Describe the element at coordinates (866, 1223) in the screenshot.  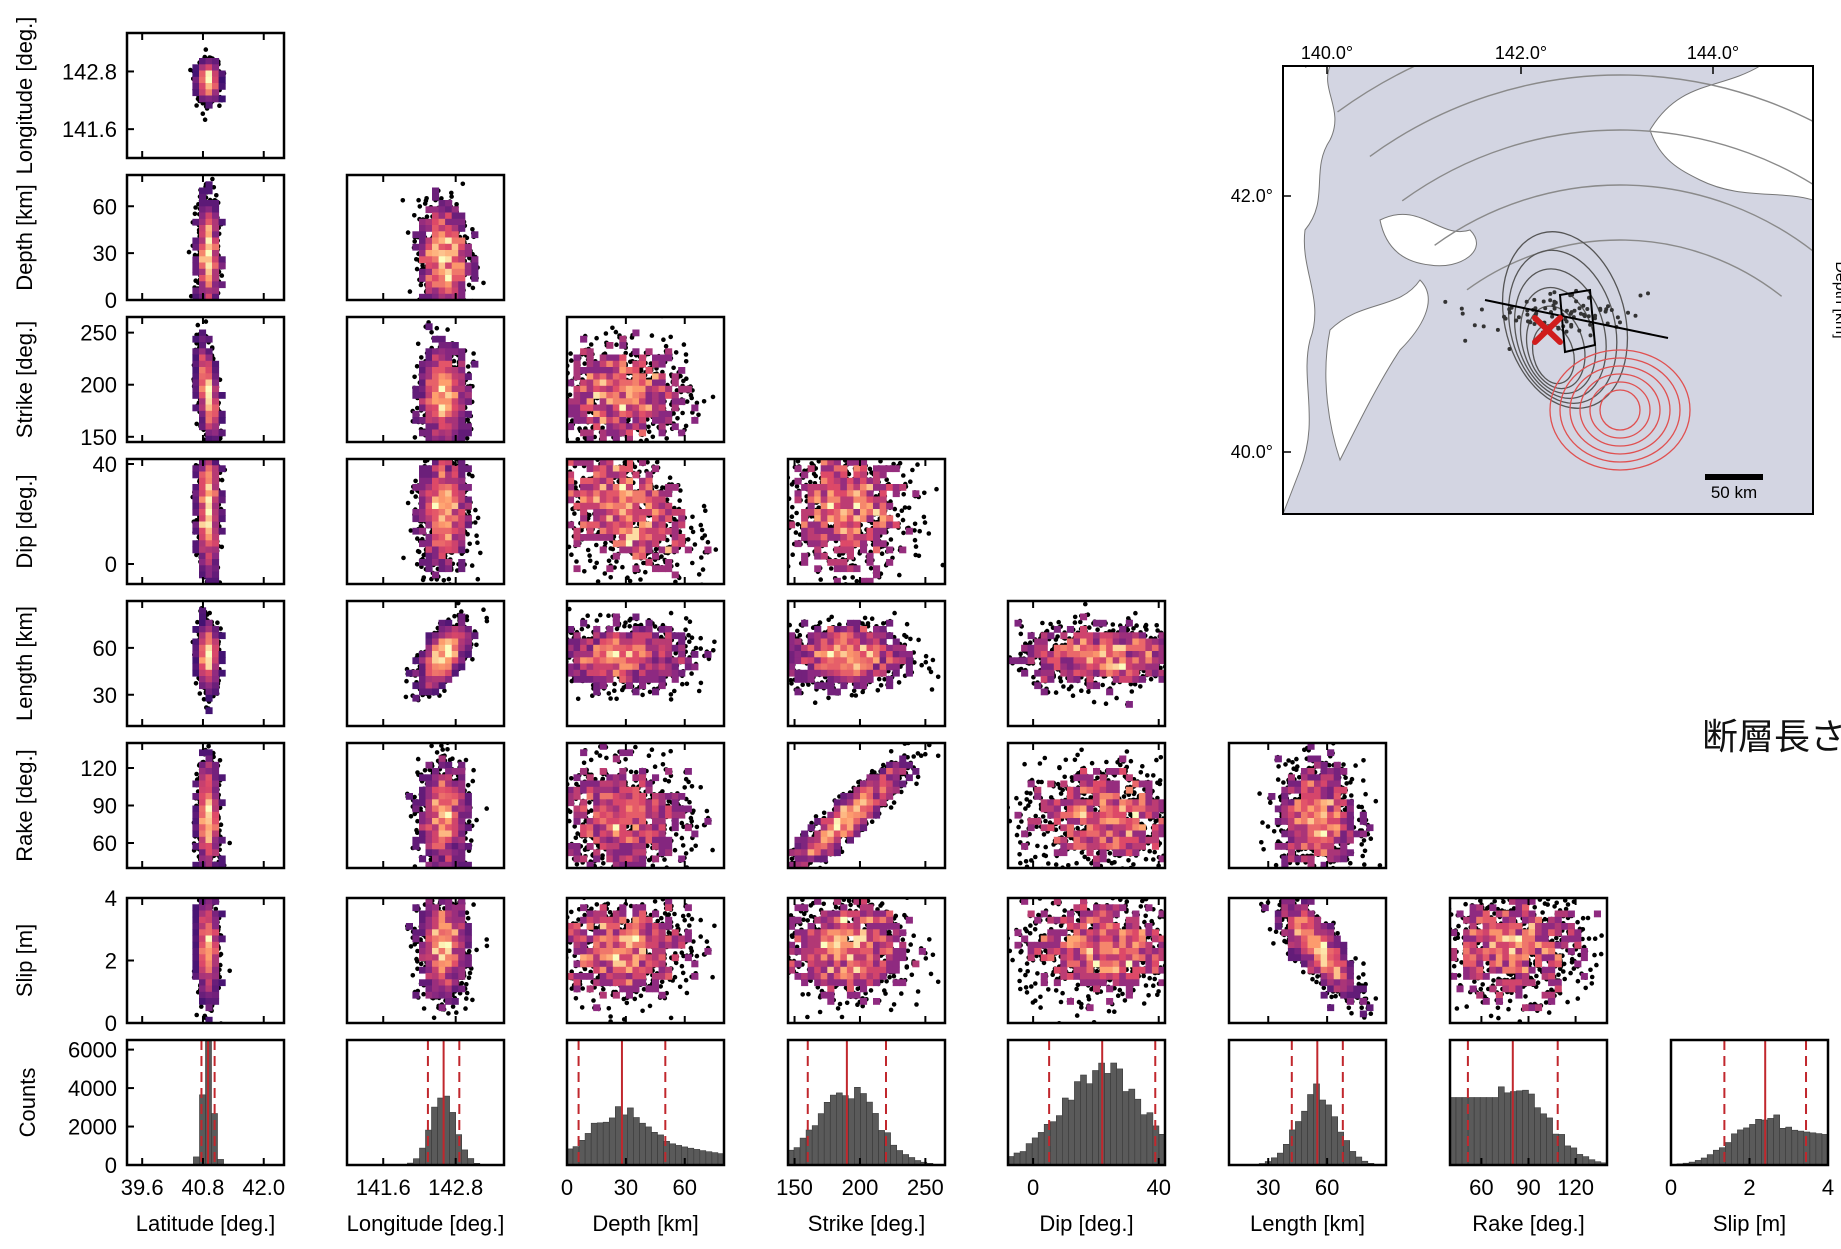
I see `x-axis-label: Strike [deg.]` at that location.